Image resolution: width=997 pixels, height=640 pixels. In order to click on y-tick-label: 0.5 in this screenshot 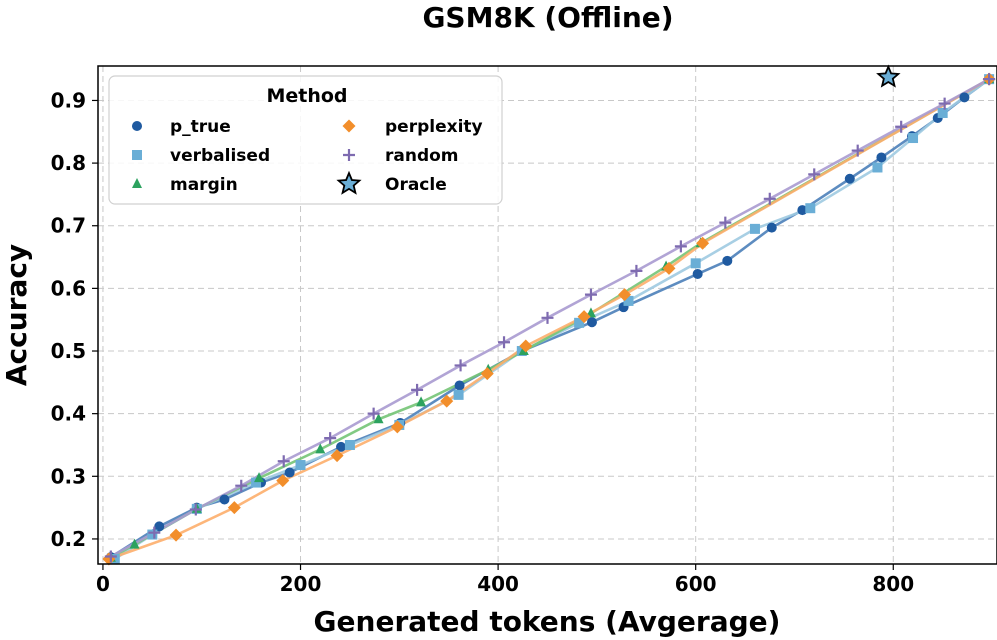, I will do `click(68, 351)`.